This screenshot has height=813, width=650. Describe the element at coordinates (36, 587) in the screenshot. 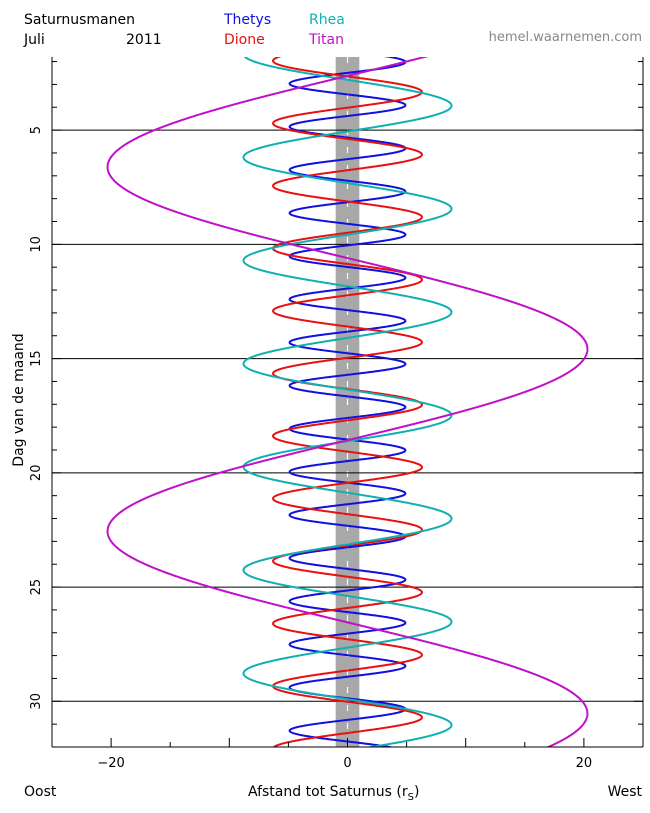

I see `y-tick-label-25: 25` at that location.